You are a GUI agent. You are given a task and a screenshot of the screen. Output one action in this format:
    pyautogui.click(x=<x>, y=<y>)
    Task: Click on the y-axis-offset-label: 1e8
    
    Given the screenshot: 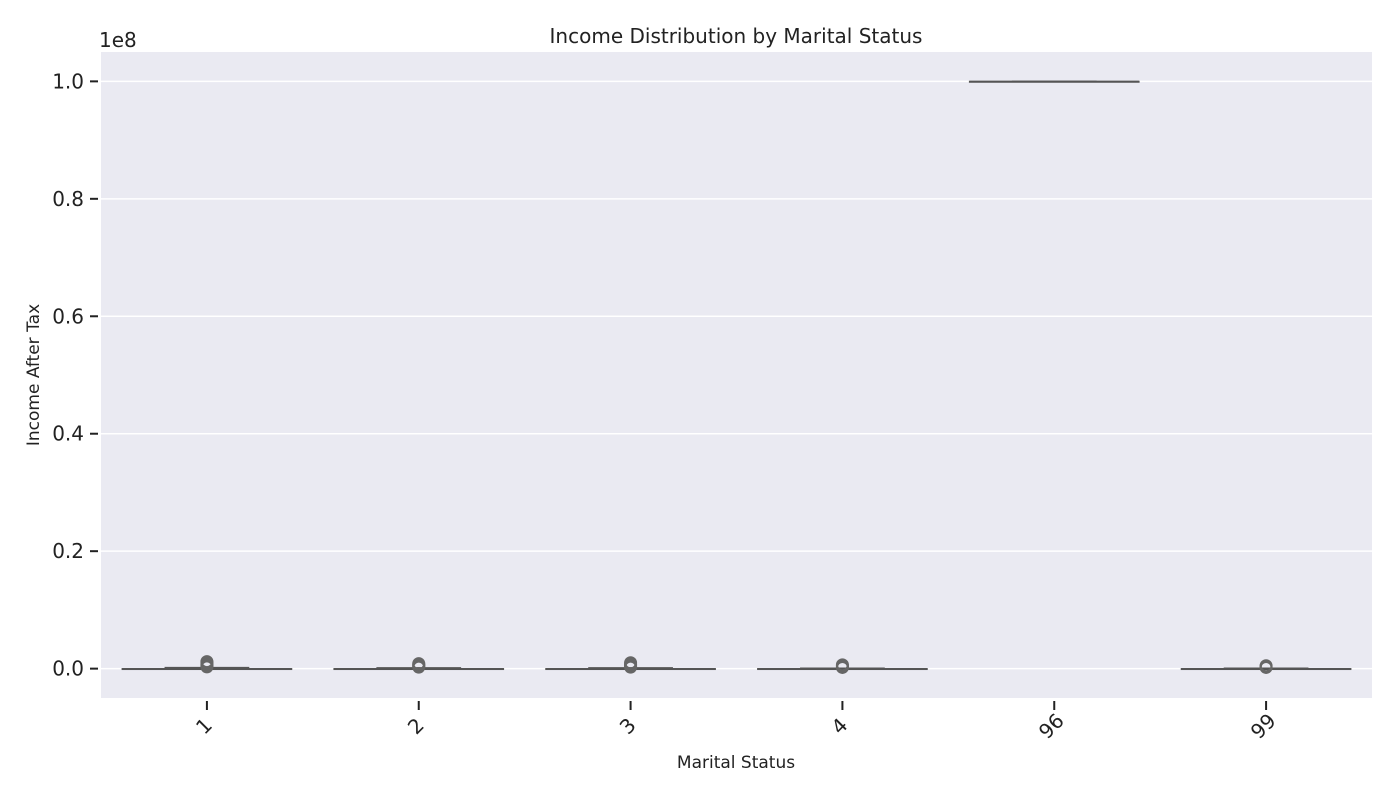 What is the action you would take?
    pyautogui.click(x=118, y=40)
    